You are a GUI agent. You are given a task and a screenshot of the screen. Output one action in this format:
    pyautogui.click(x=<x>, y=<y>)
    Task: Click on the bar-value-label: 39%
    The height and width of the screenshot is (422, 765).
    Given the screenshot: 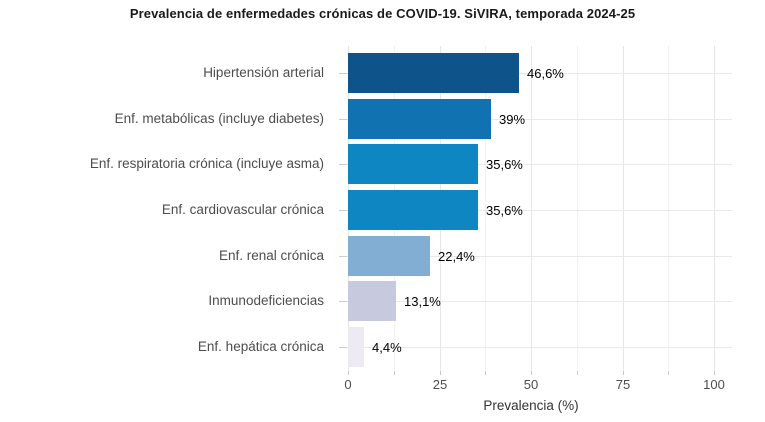 What is the action you would take?
    pyautogui.click(x=512, y=119)
    